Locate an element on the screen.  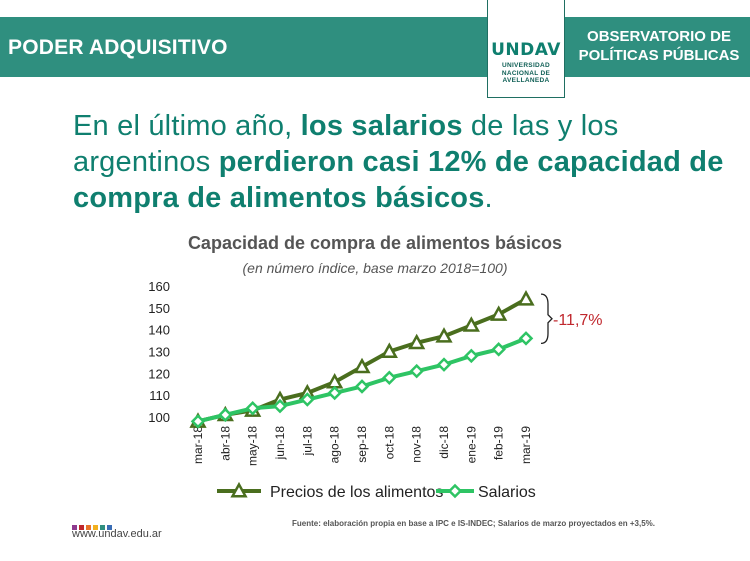
logo-mark: UNDAV is located at coordinates (526, 50).